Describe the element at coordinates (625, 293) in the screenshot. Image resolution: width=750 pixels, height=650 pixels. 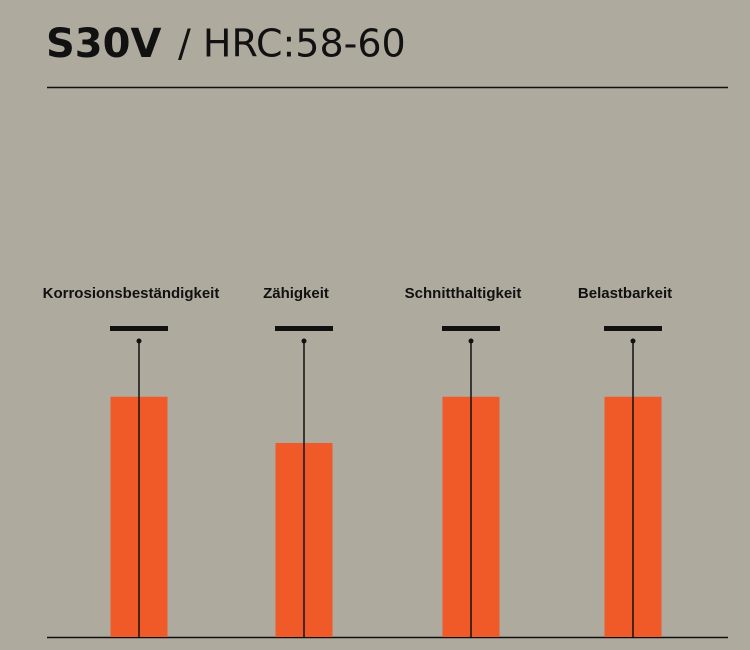
I see `category-label: Belastbarkeit` at that location.